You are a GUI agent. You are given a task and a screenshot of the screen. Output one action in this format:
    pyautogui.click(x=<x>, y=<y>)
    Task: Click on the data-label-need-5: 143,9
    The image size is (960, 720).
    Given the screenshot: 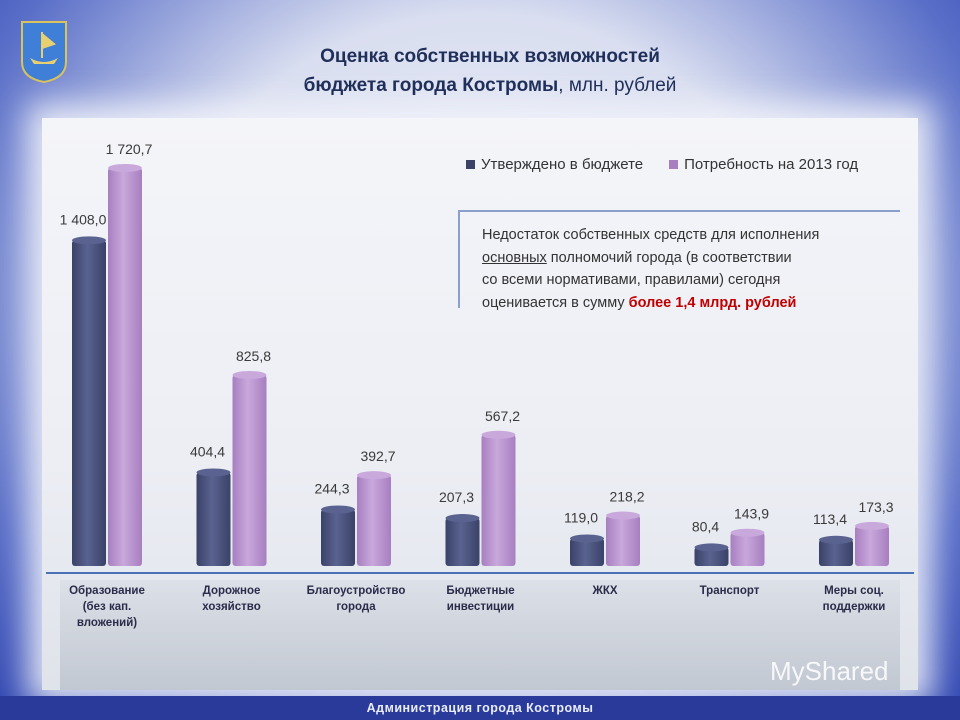 What is the action you would take?
    pyautogui.click(x=751, y=514)
    